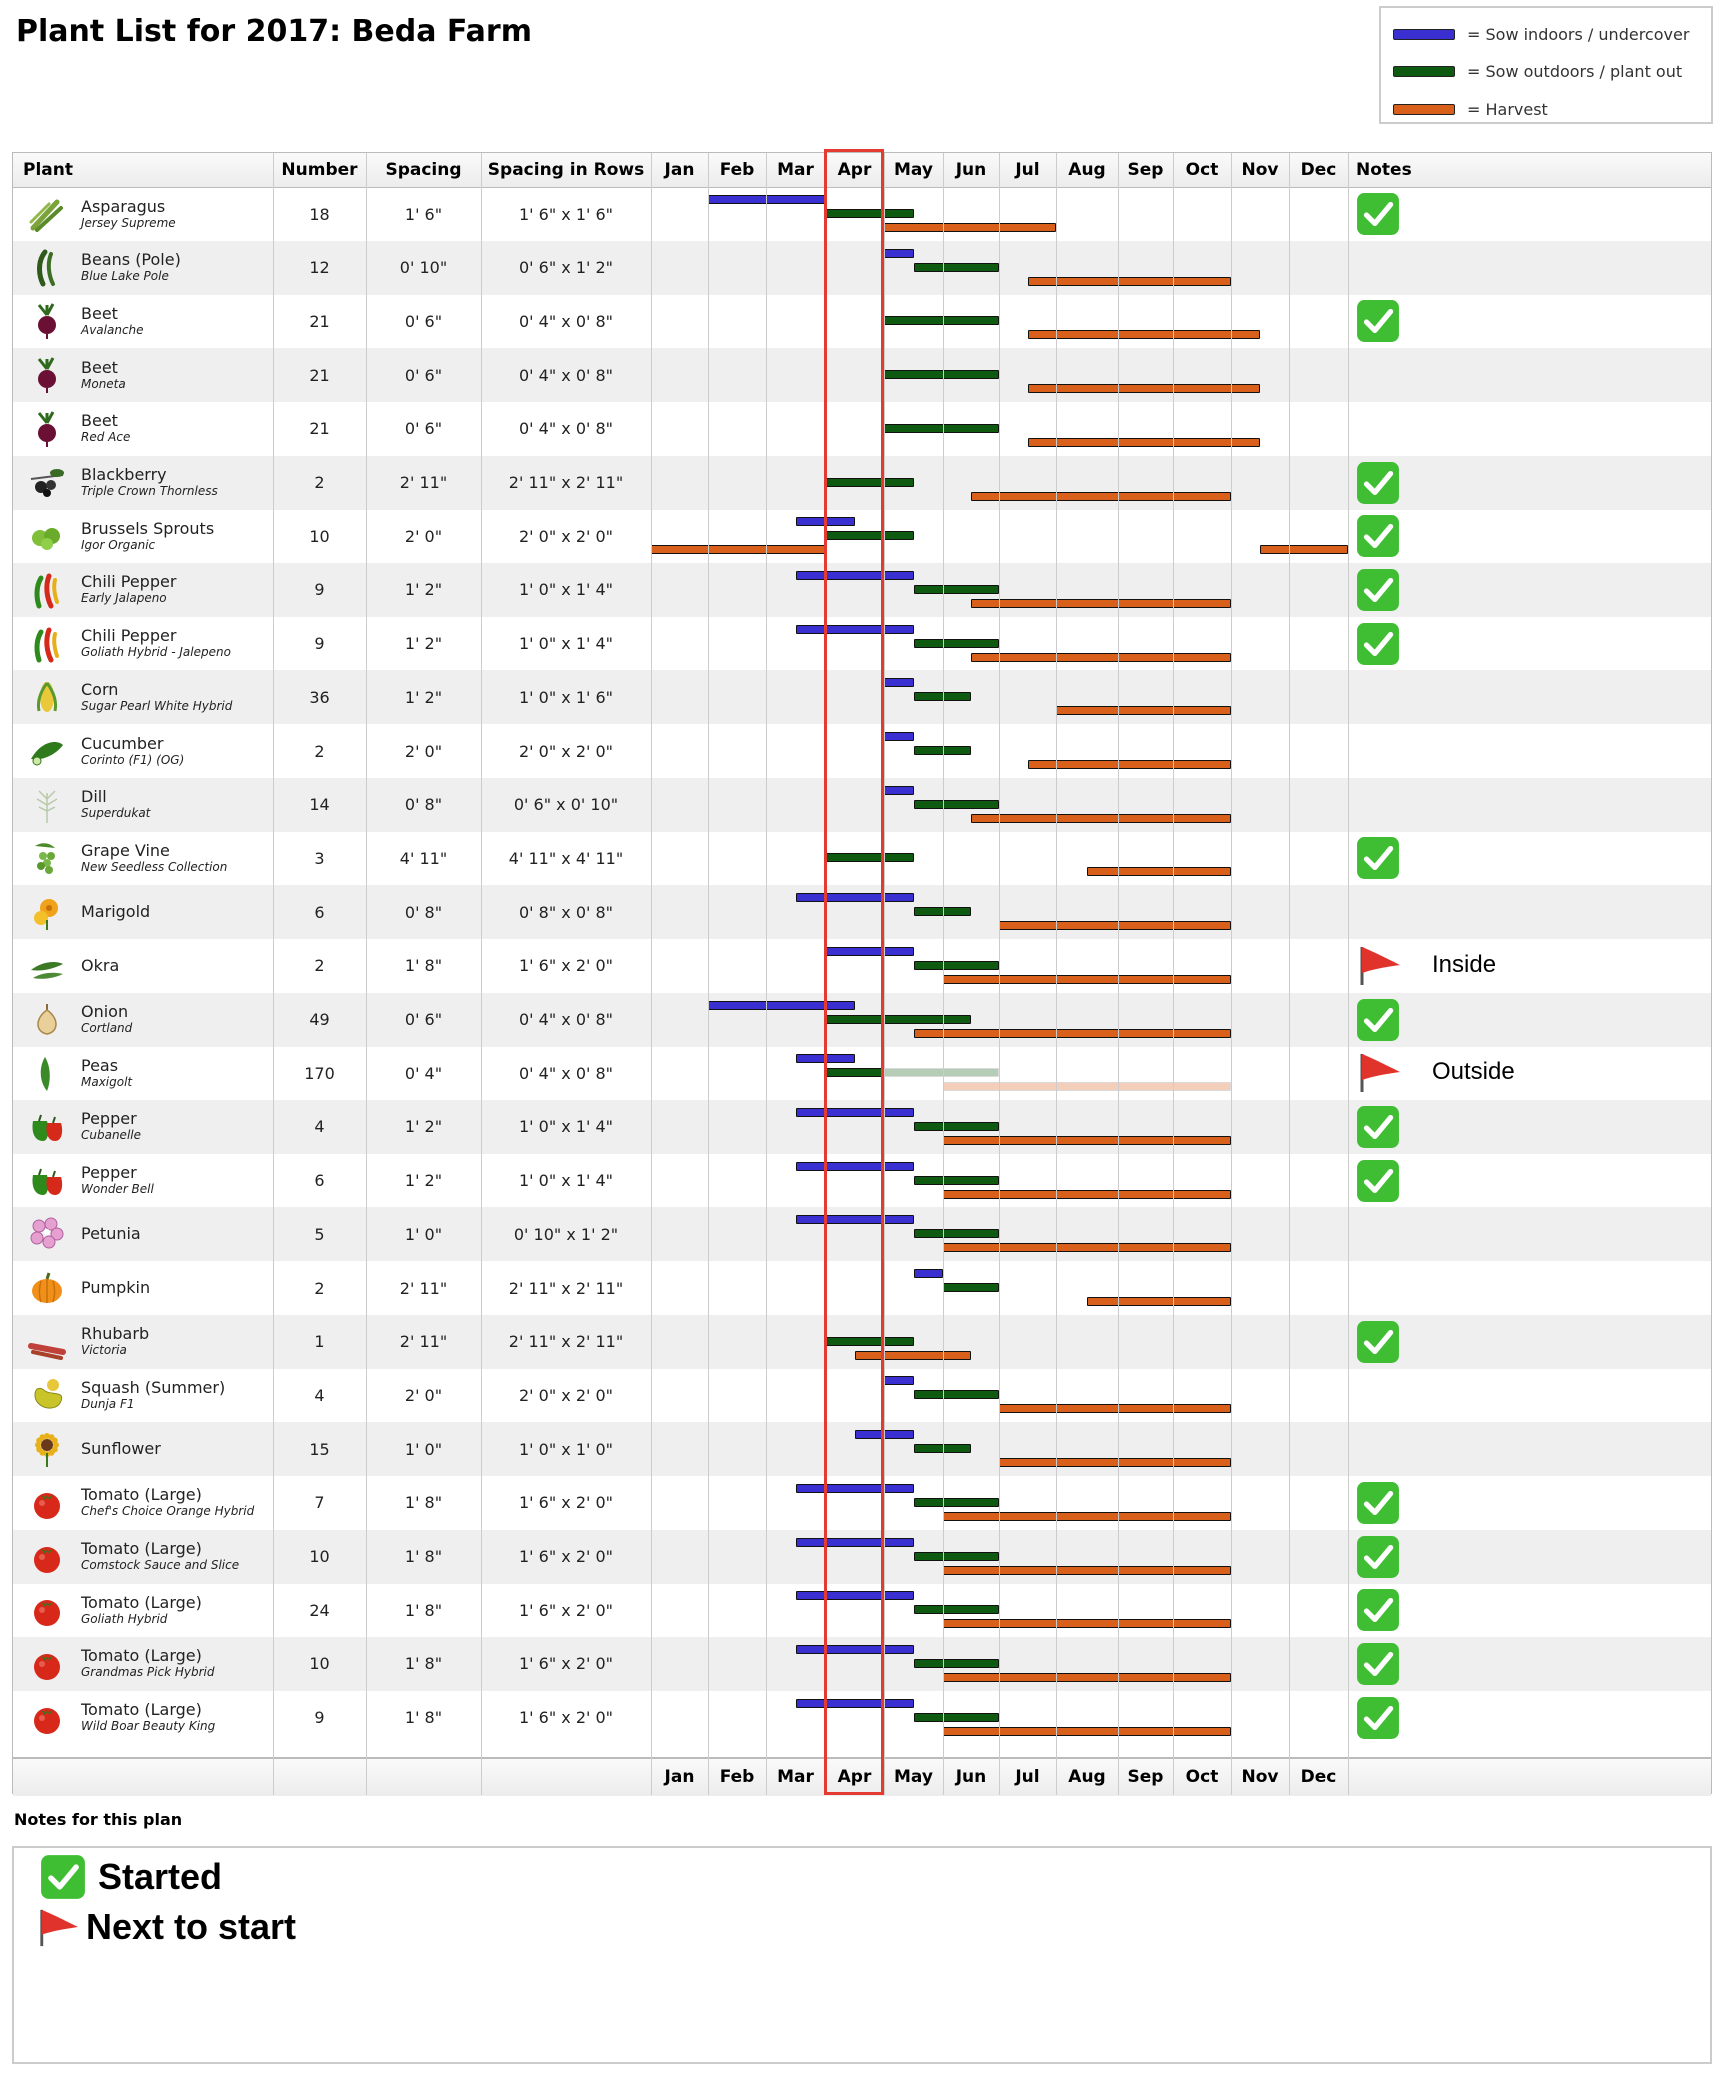 This screenshot has width=1722, height=2074. Describe the element at coordinates (862, 1126) in the screenshot. I see `table-row: Pepper Cubanelle 4 1' 2" 1' 0" x 1' 4"` at that location.